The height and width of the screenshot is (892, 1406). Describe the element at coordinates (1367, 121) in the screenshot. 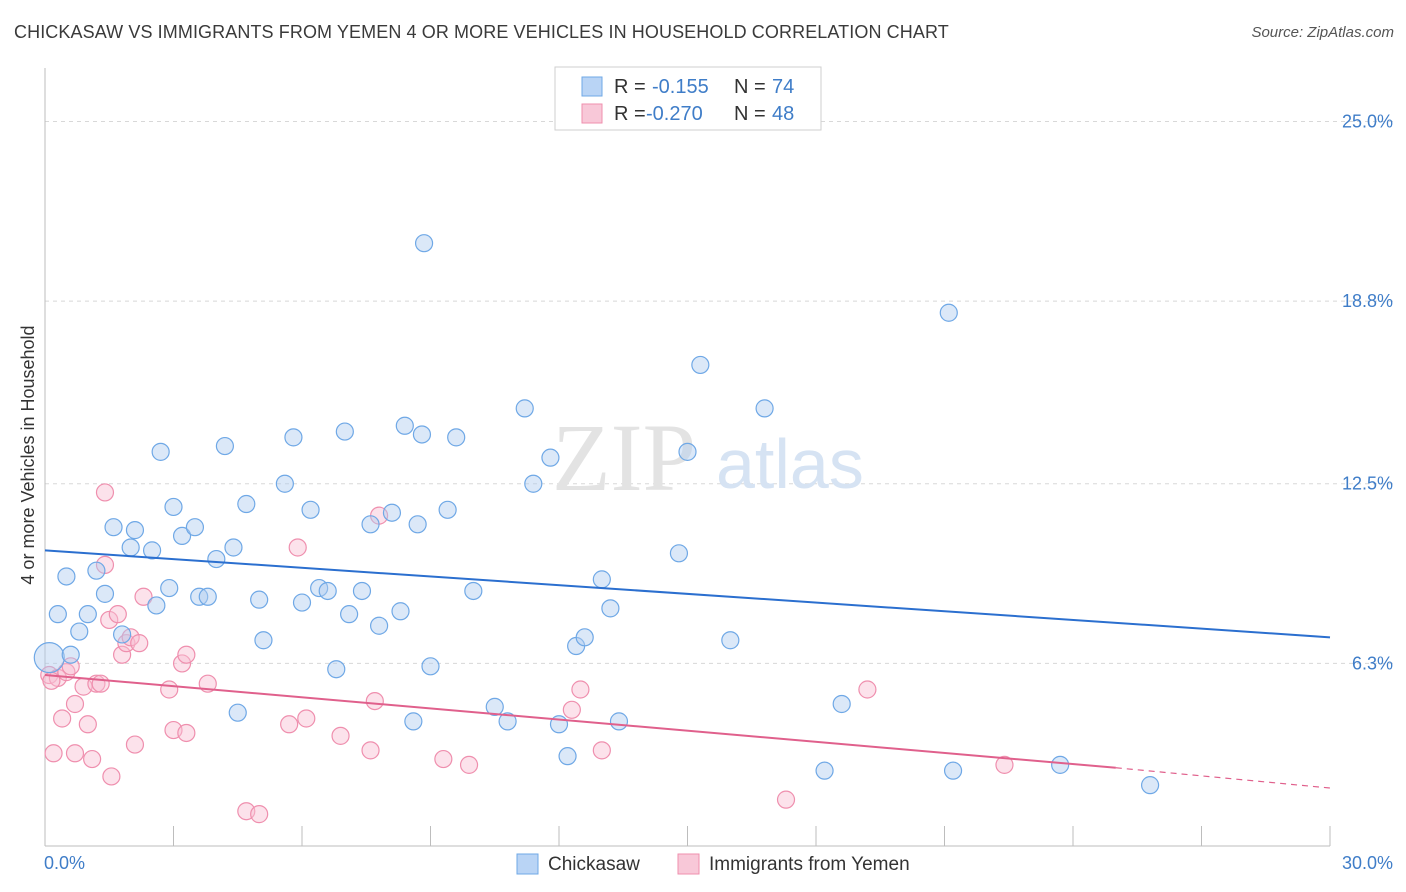

I see `y-tick-label-3: 25.0%` at that location.